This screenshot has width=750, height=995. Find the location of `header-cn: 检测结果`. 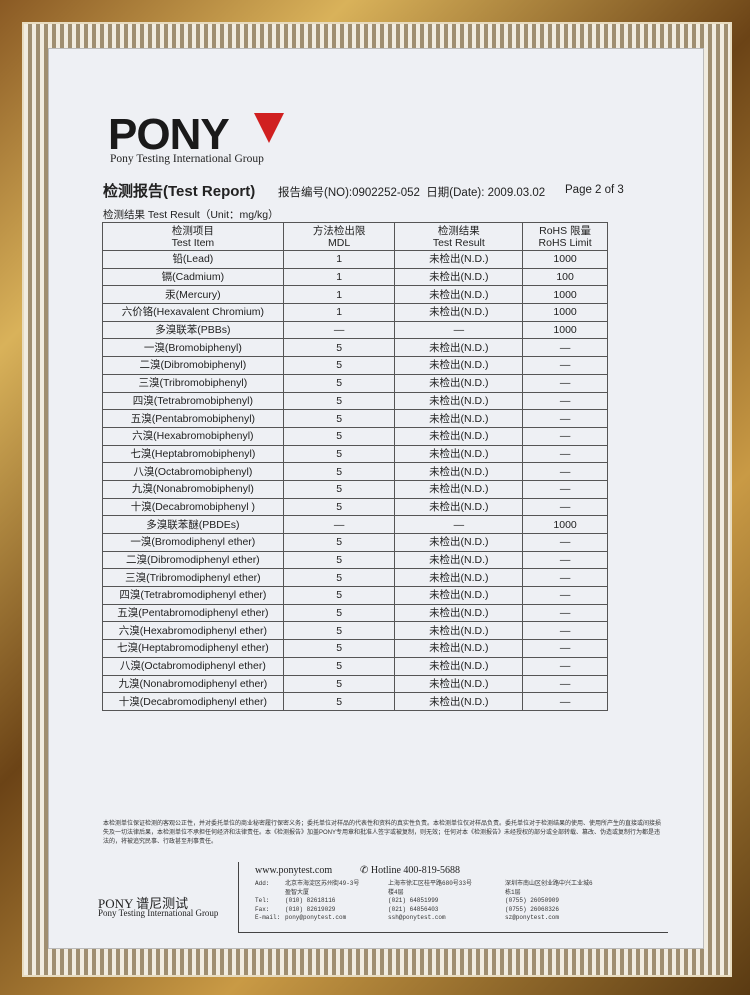

header-cn: 检测结果 is located at coordinates (458, 230).